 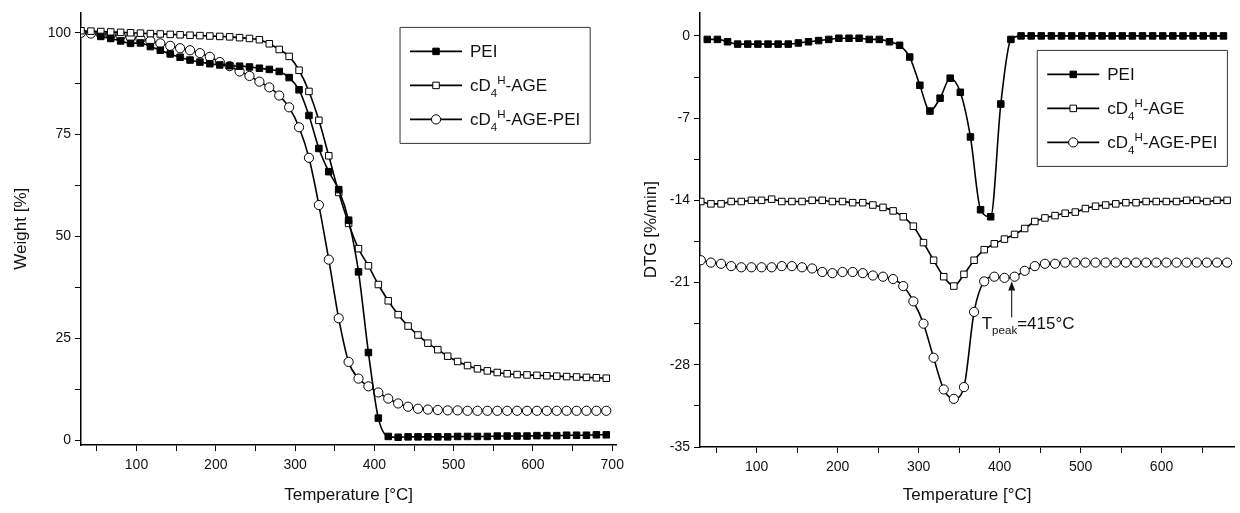 What do you see at coordinates (680, 199) in the screenshot?
I see `y-tick-label: -14` at bounding box center [680, 199].